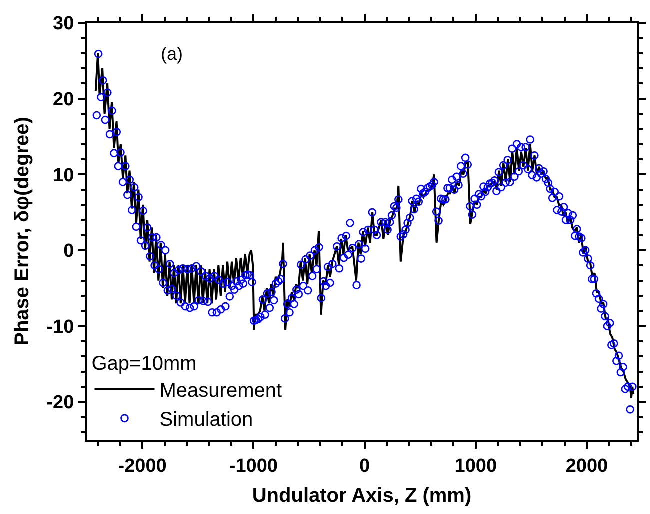 The width and height of the screenshot is (650, 514). Describe the element at coordinates (144, 363) in the screenshot. I see `legend-title: Gap=10mm` at that location.